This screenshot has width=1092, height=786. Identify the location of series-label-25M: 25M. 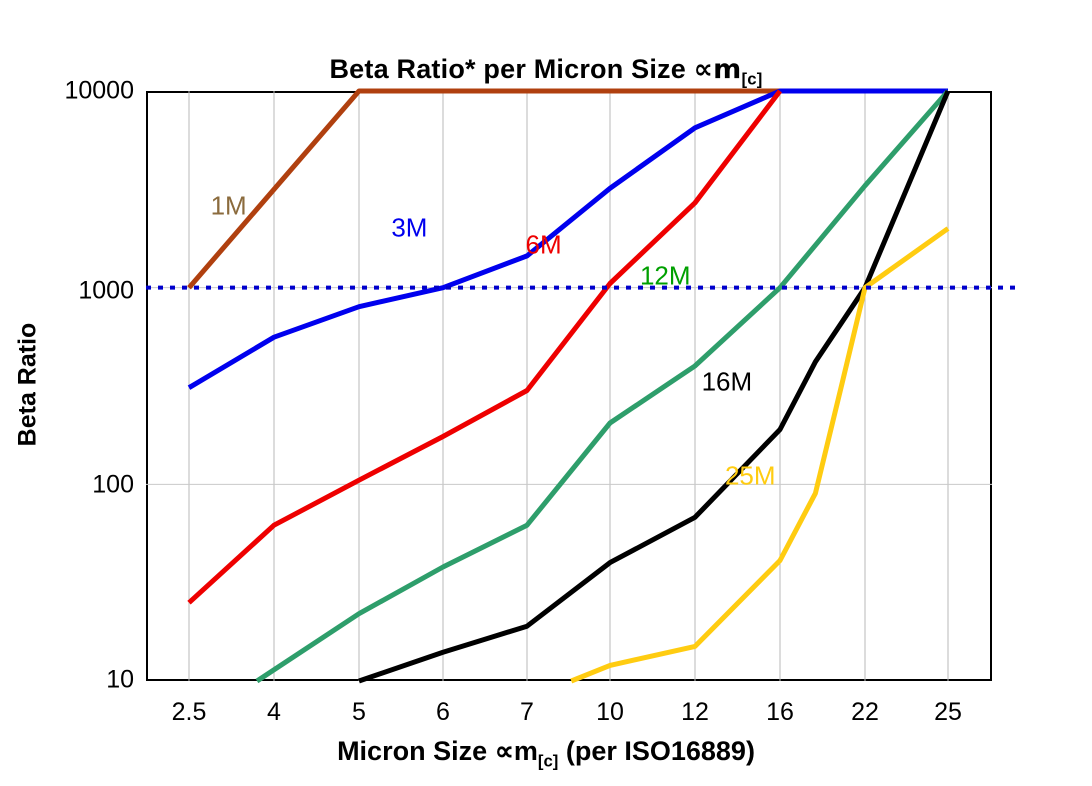
(750, 475).